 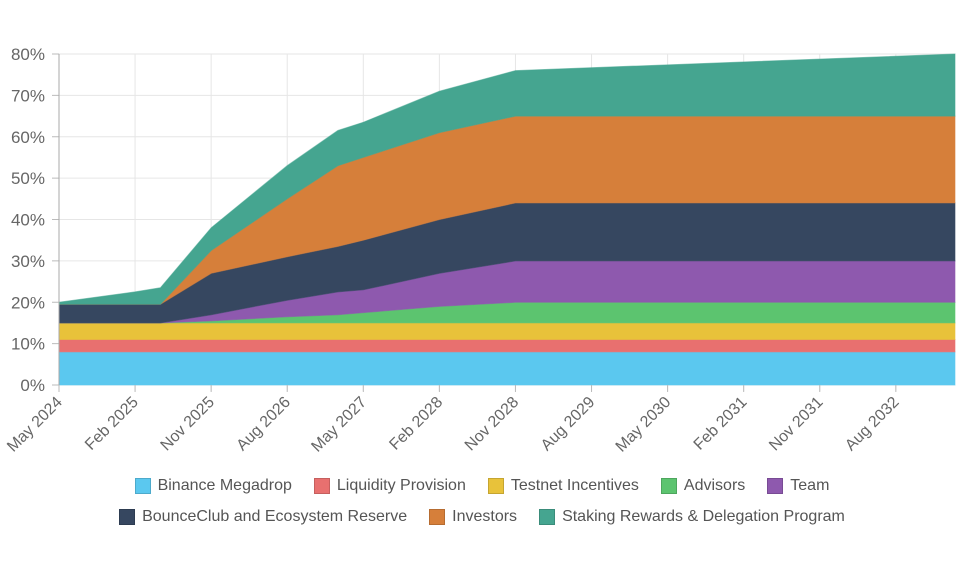 I want to click on legend-item-bounceclub-and-ecosystem-reserve: BounceClub and Ecosystem Reserve, so click(x=263, y=517).